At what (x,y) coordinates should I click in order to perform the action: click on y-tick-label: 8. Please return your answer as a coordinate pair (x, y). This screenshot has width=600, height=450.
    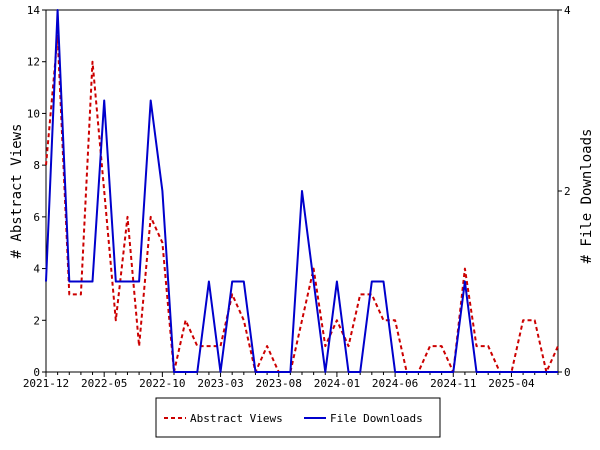
    Looking at the image, I should click on (36, 165).